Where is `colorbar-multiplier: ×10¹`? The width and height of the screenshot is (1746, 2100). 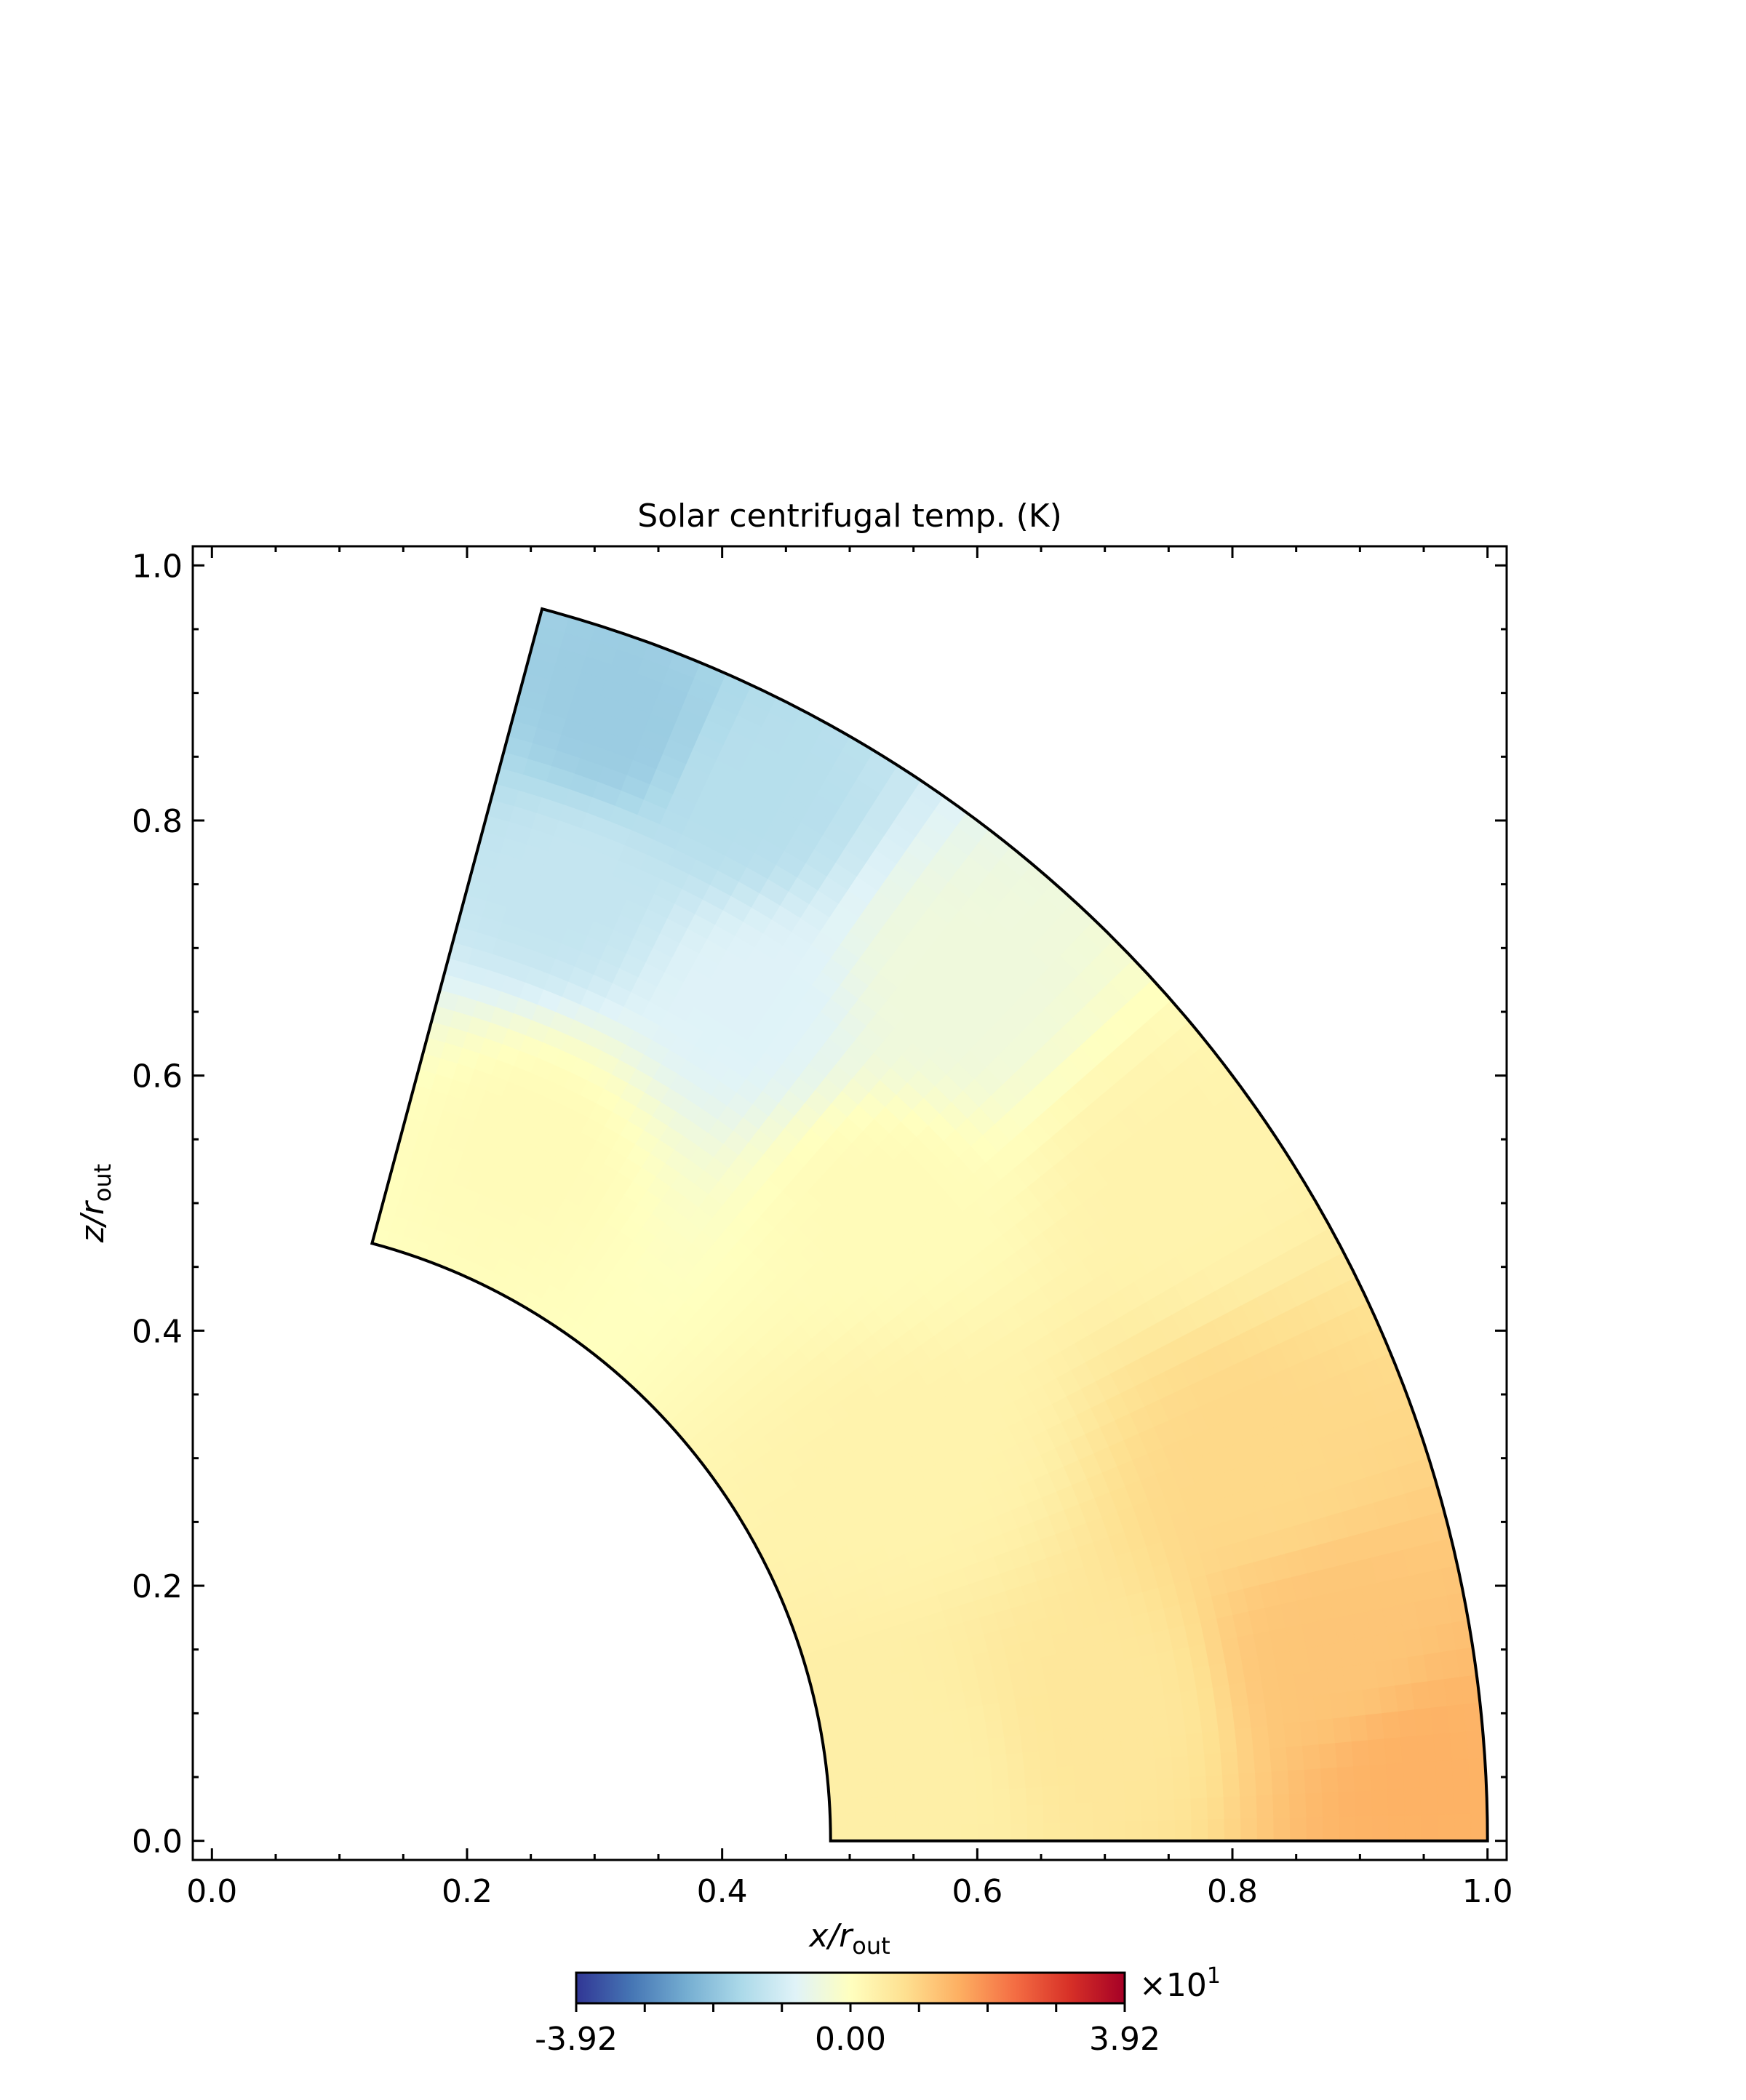
colorbar-multiplier: ×10¹ is located at coordinates (1180, 1984).